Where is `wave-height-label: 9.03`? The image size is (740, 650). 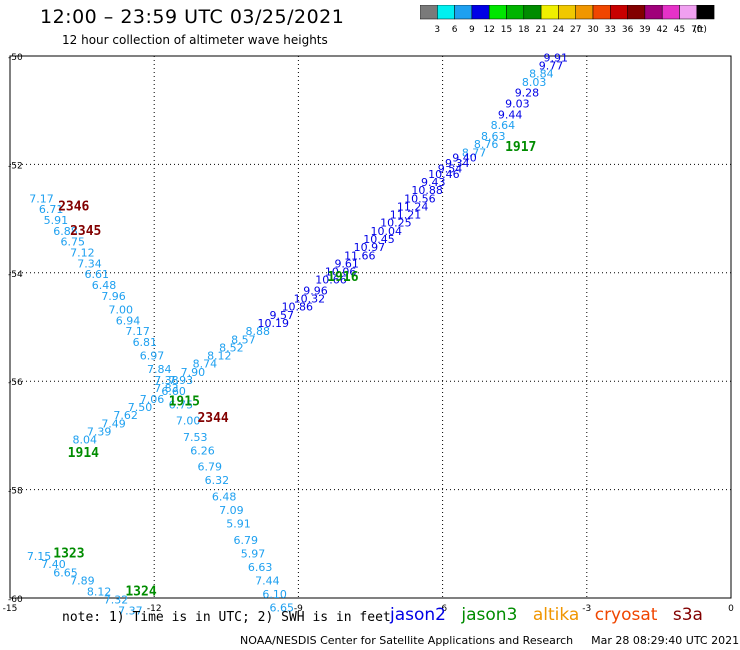
wave-height-label: 9.03 is located at coordinates (517, 103).